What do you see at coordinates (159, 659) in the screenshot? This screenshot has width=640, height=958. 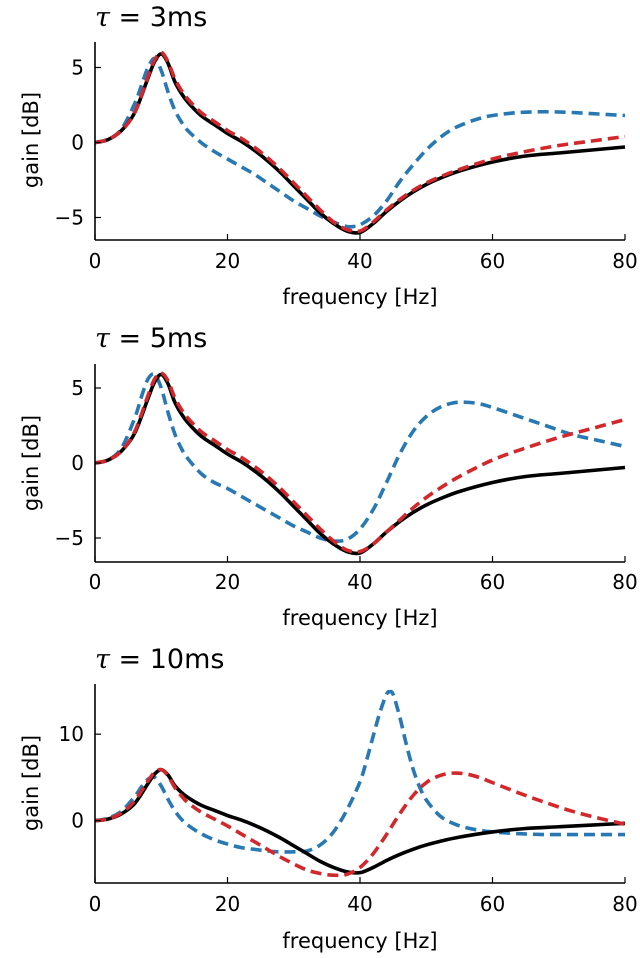 I see `subplot-title: τ = 10ms` at bounding box center [159, 659].